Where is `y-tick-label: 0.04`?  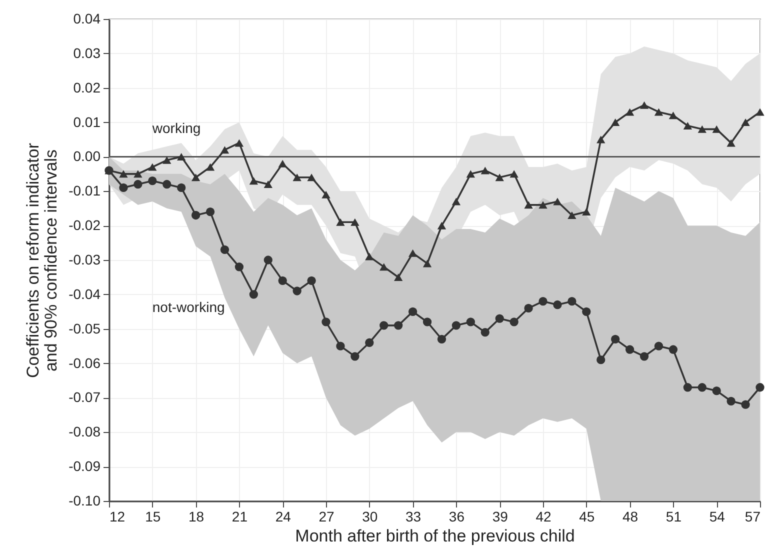 y-tick-label: 0.04 is located at coordinates (87, 18).